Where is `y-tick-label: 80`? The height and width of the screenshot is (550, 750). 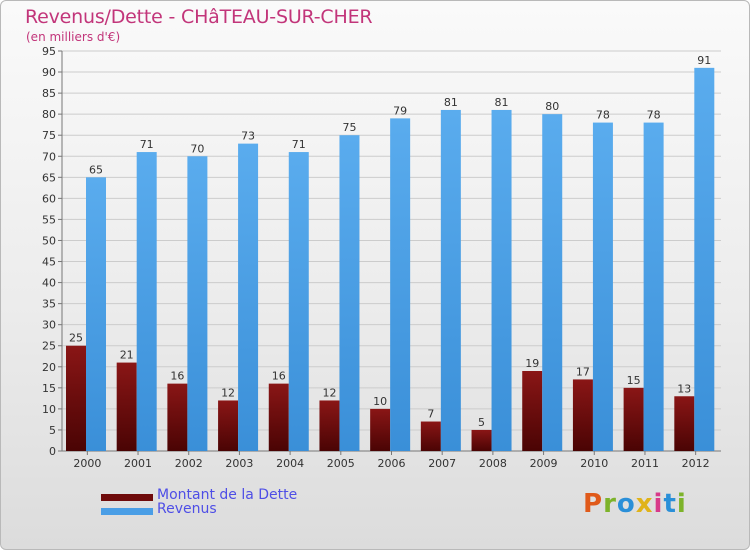 y-tick-label: 80 is located at coordinates (49, 114).